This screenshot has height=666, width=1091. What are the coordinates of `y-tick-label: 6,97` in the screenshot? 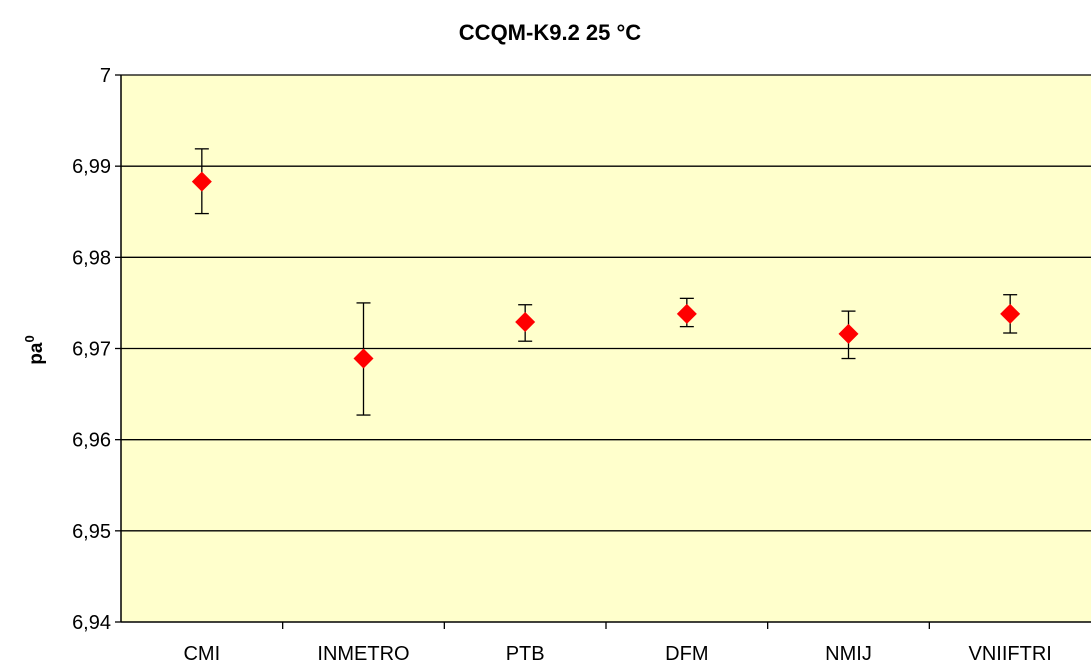 It's located at (91, 350).